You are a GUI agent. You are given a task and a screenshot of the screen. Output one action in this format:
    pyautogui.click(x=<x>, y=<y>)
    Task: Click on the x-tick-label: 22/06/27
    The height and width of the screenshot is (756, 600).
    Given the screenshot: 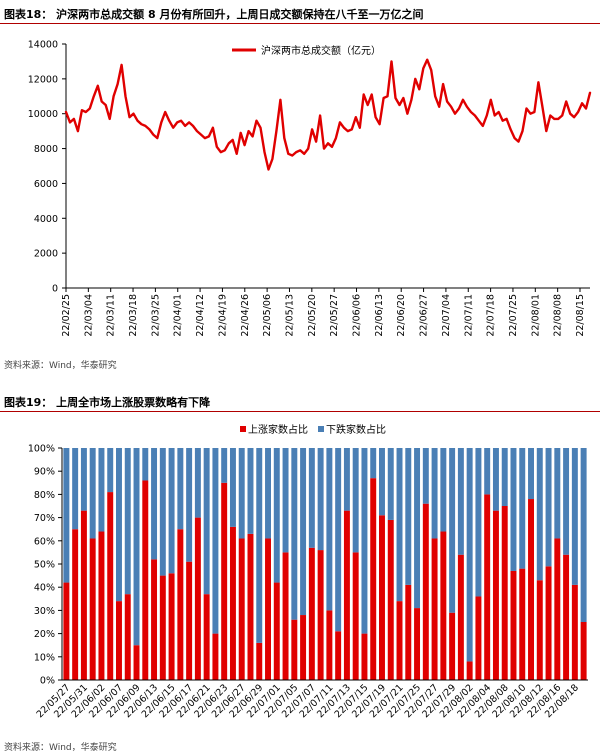 What is the action you would take?
    pyautogui.click(x=424, y=315)
    